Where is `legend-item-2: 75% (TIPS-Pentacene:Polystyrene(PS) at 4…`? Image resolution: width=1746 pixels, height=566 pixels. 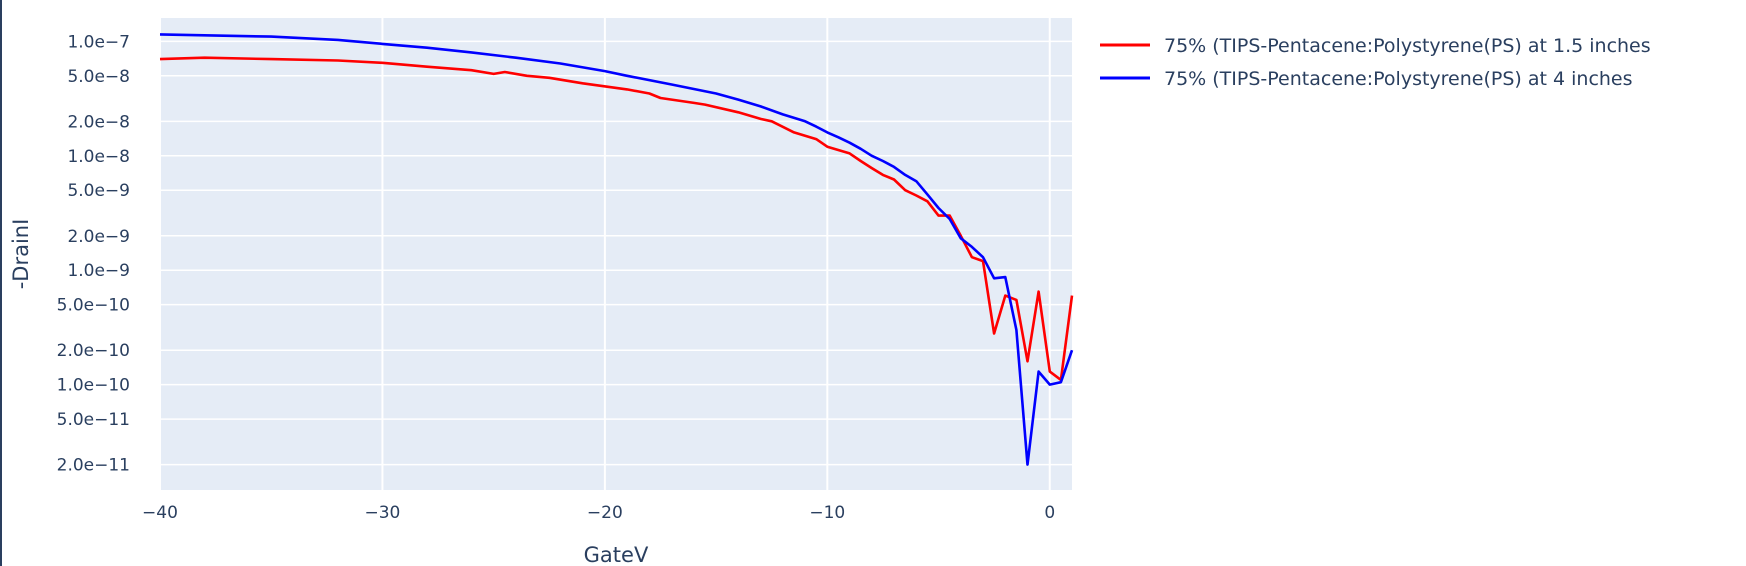 legend-item-2: 75% (TIPS-Pentacene:Polystyrene(PS) at 4… is located at coordinates (1366, 79).